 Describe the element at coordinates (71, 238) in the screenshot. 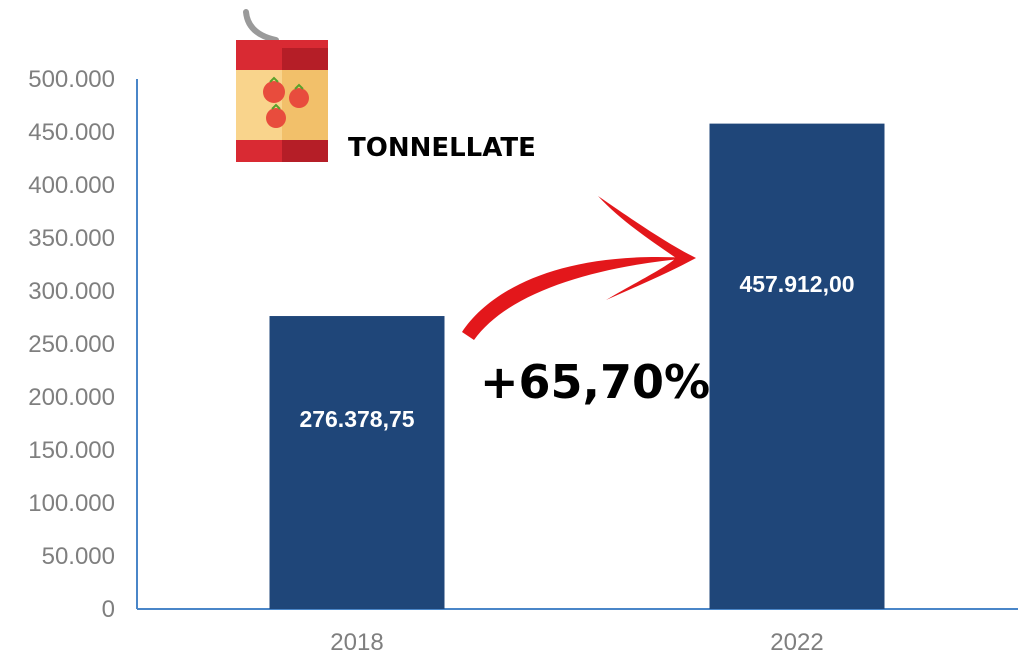

I see `y-tick-label: 350.000` at that location.